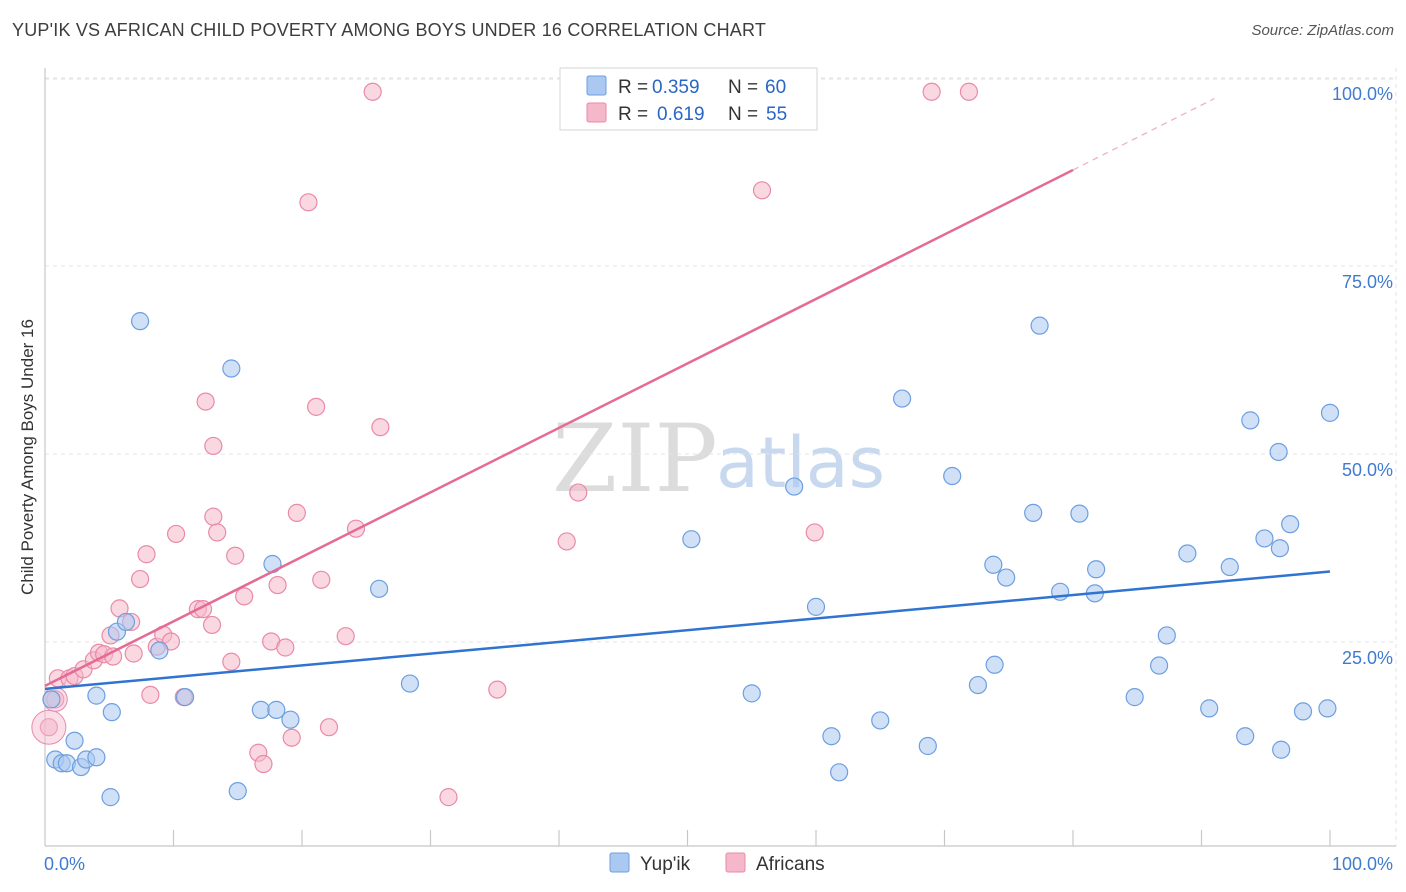 Image resolution: width=1406 pixels, height=892 pixels. What do you see at coordinates (619, 862) in the screenshot?
I see `bottom-legend-swatch-yupik` at bounding box center [619, 862].